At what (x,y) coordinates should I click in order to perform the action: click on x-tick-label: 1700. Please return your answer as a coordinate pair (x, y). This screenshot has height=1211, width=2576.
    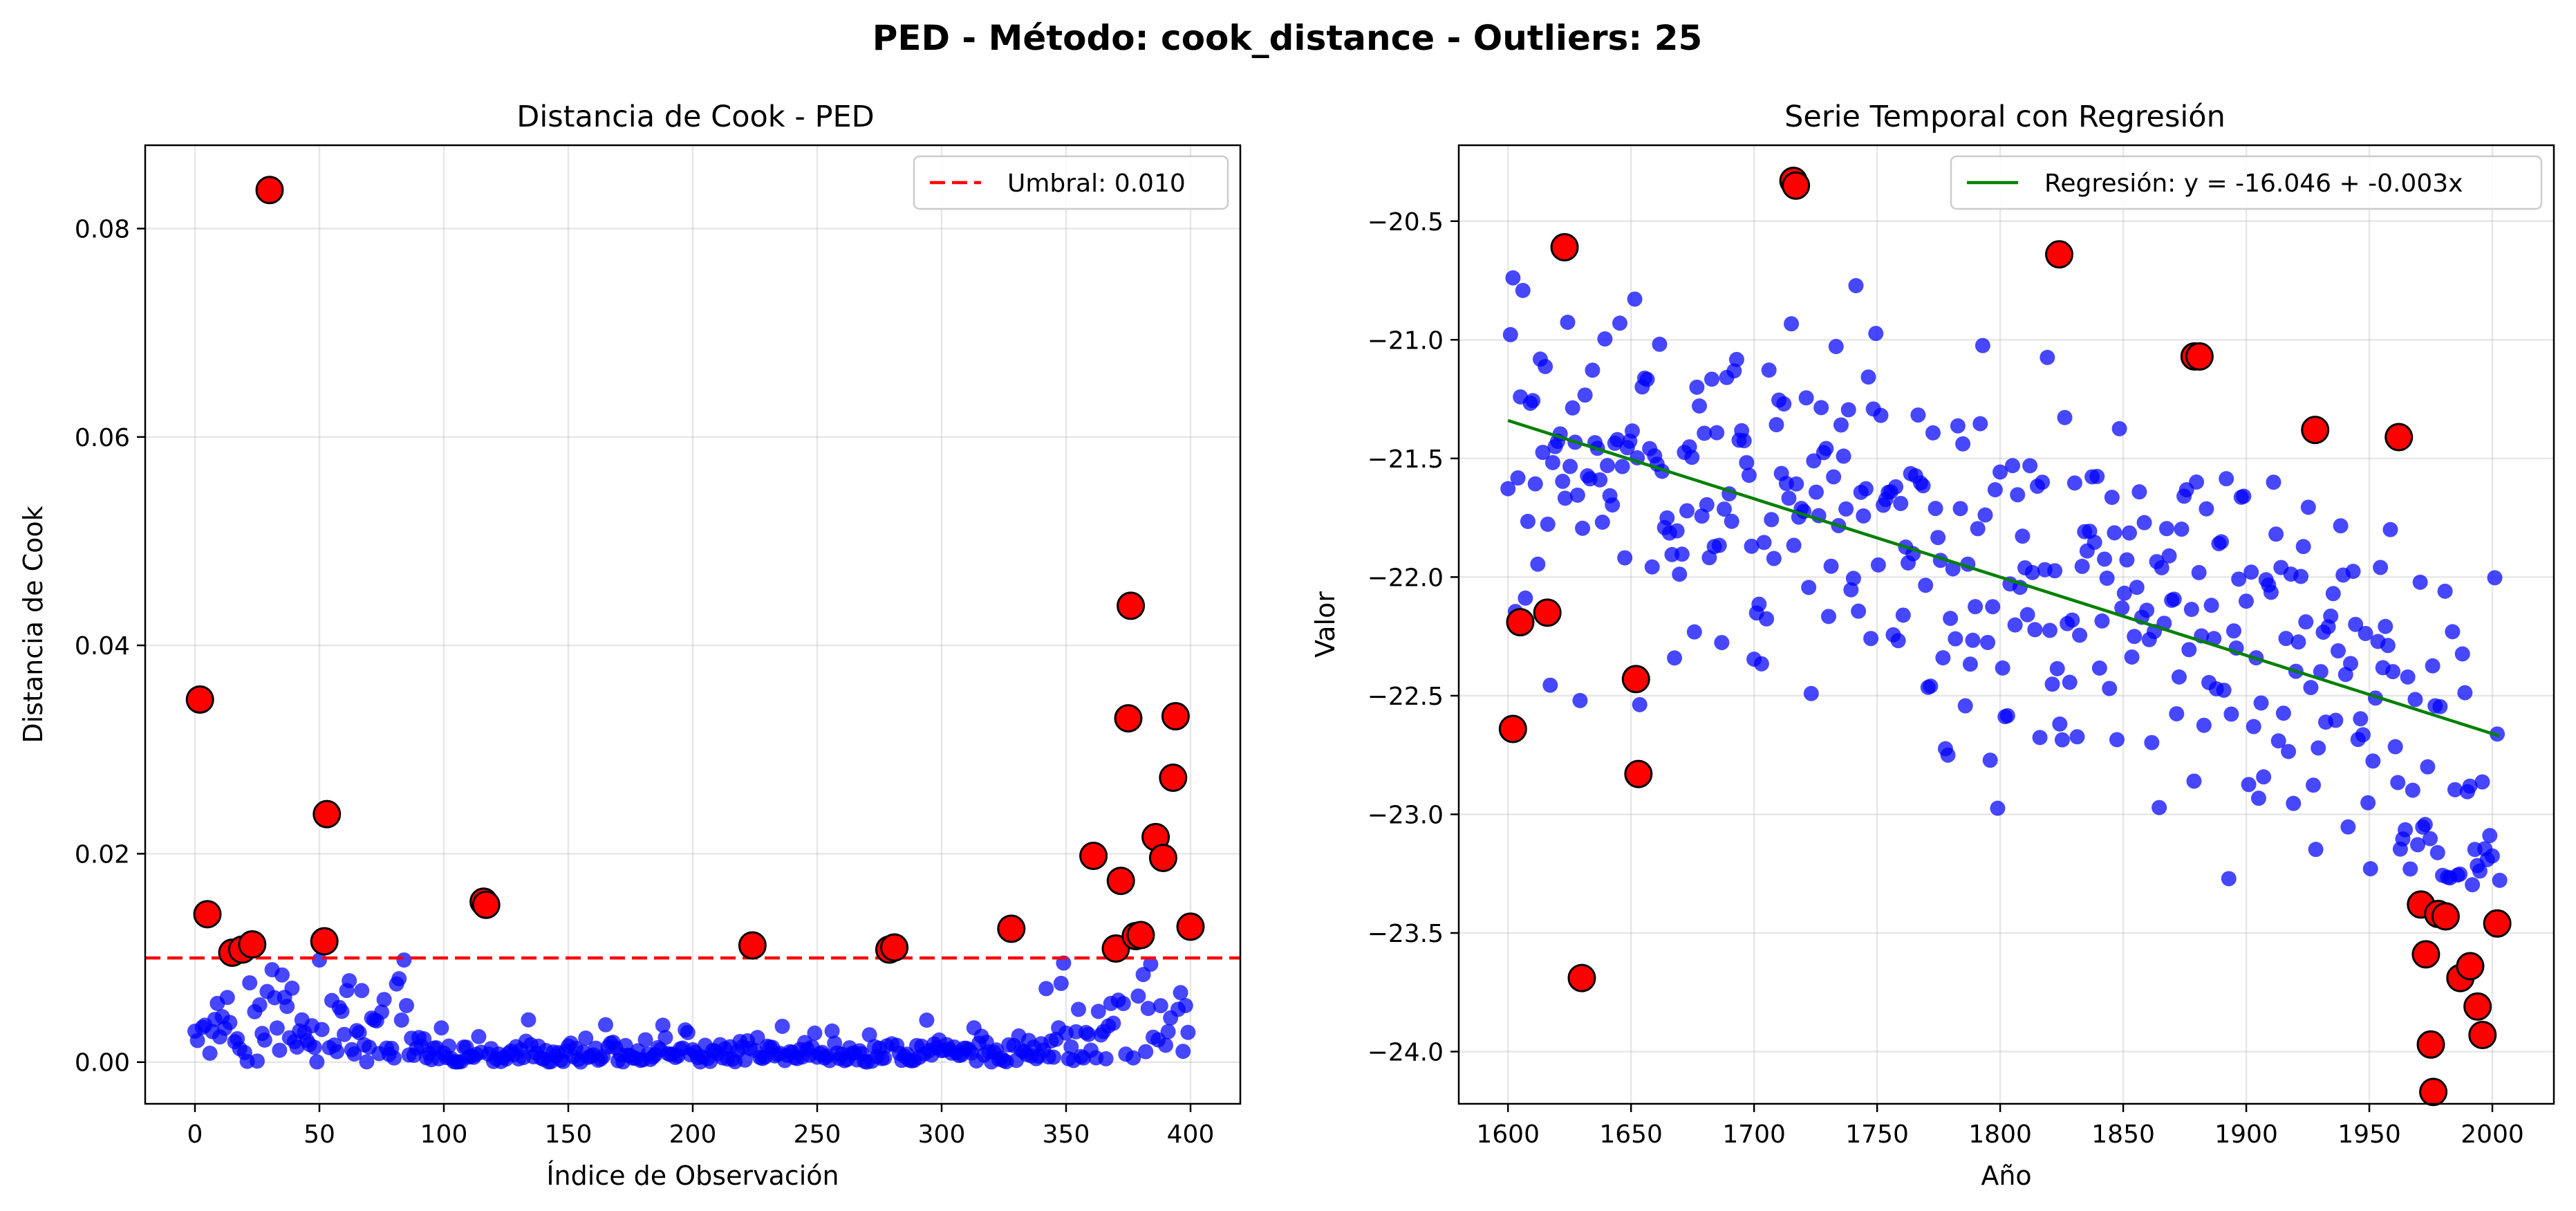
    Looking at the image, I should click on (1754, 1134).